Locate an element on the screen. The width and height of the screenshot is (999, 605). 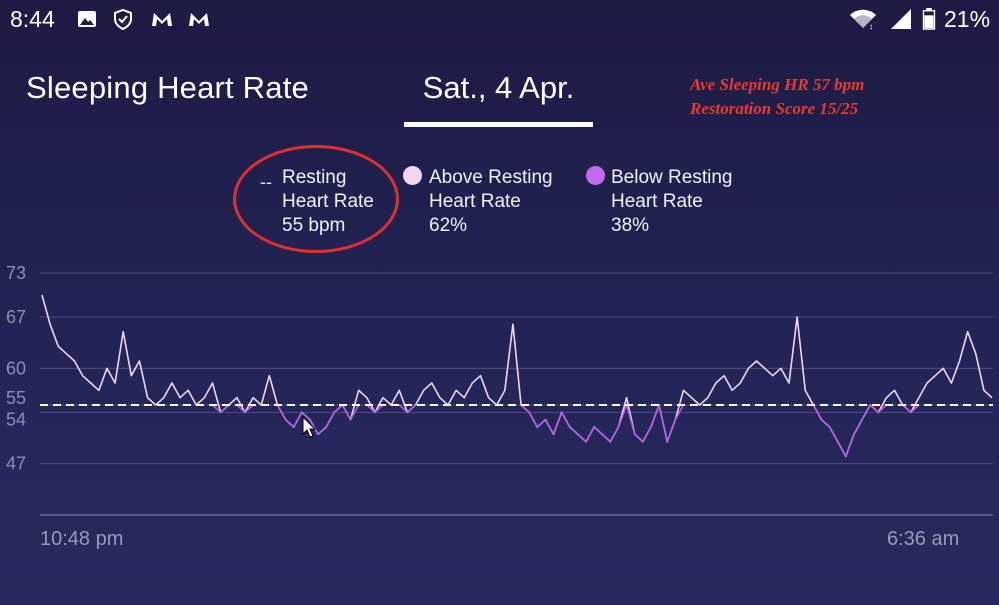
annotation-avg-hr: Ave Sleeping HR 57 bpm is located at coordinates (777, 84).